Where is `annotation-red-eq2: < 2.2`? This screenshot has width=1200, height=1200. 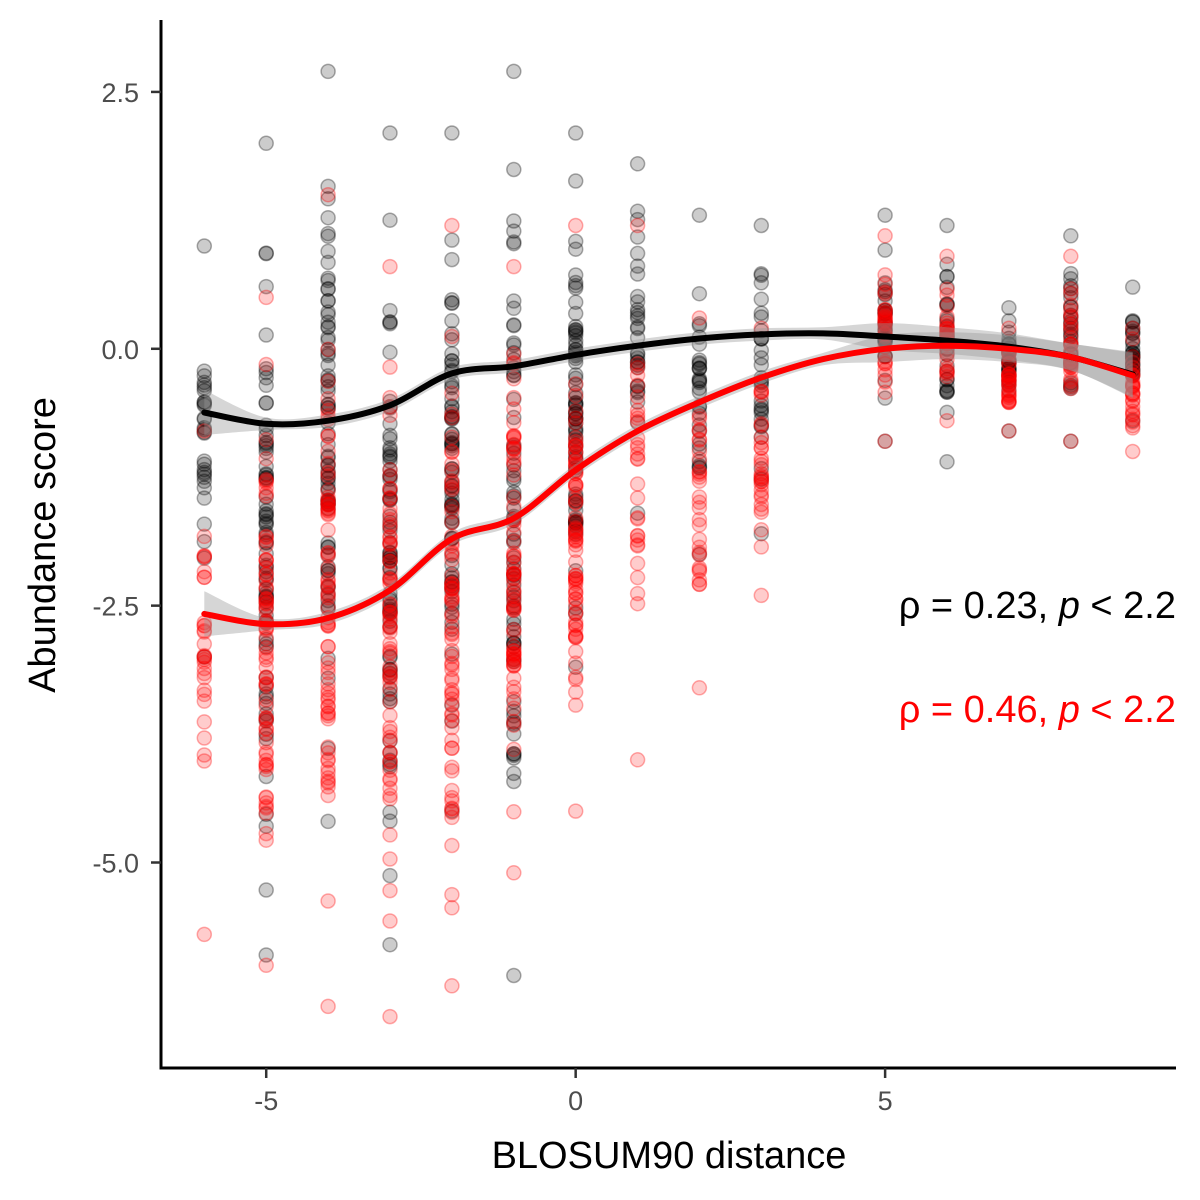
annotation-red-eq2: < 2.2 is located at coordinates (1128, 710).